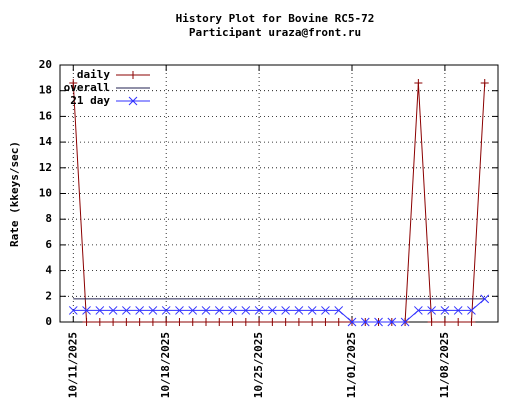 This screenshot has width=520, height=400. I want to click on legend-label: overall, so click(87, 87).